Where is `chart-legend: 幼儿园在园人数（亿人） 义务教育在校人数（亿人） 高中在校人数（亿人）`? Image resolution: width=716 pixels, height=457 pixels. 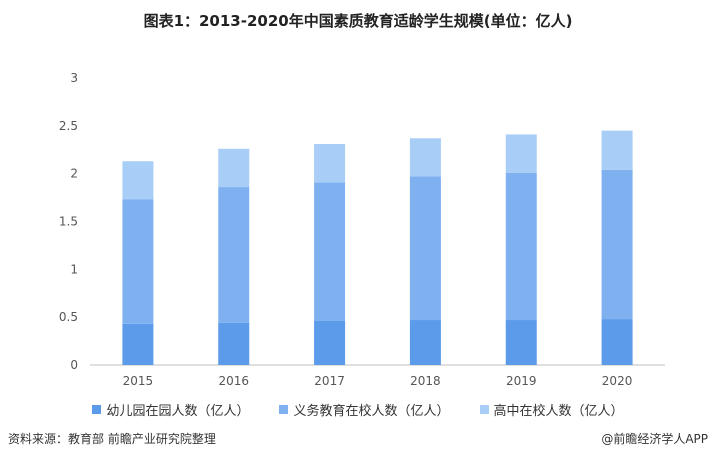
chart-legend: 幼儿园在园人数（亿人） 义务教育在校人数（亿人） 高中在校人数（亿人） is located at coordinates (358, 409).